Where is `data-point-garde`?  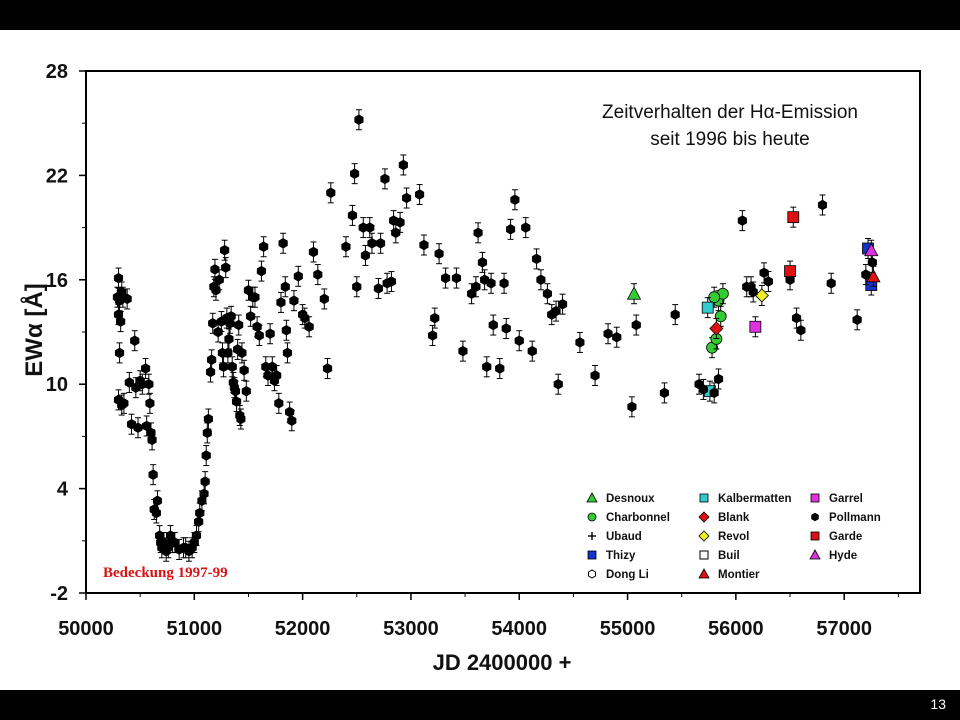 data-point-garde is located at coordinates (793, 217).